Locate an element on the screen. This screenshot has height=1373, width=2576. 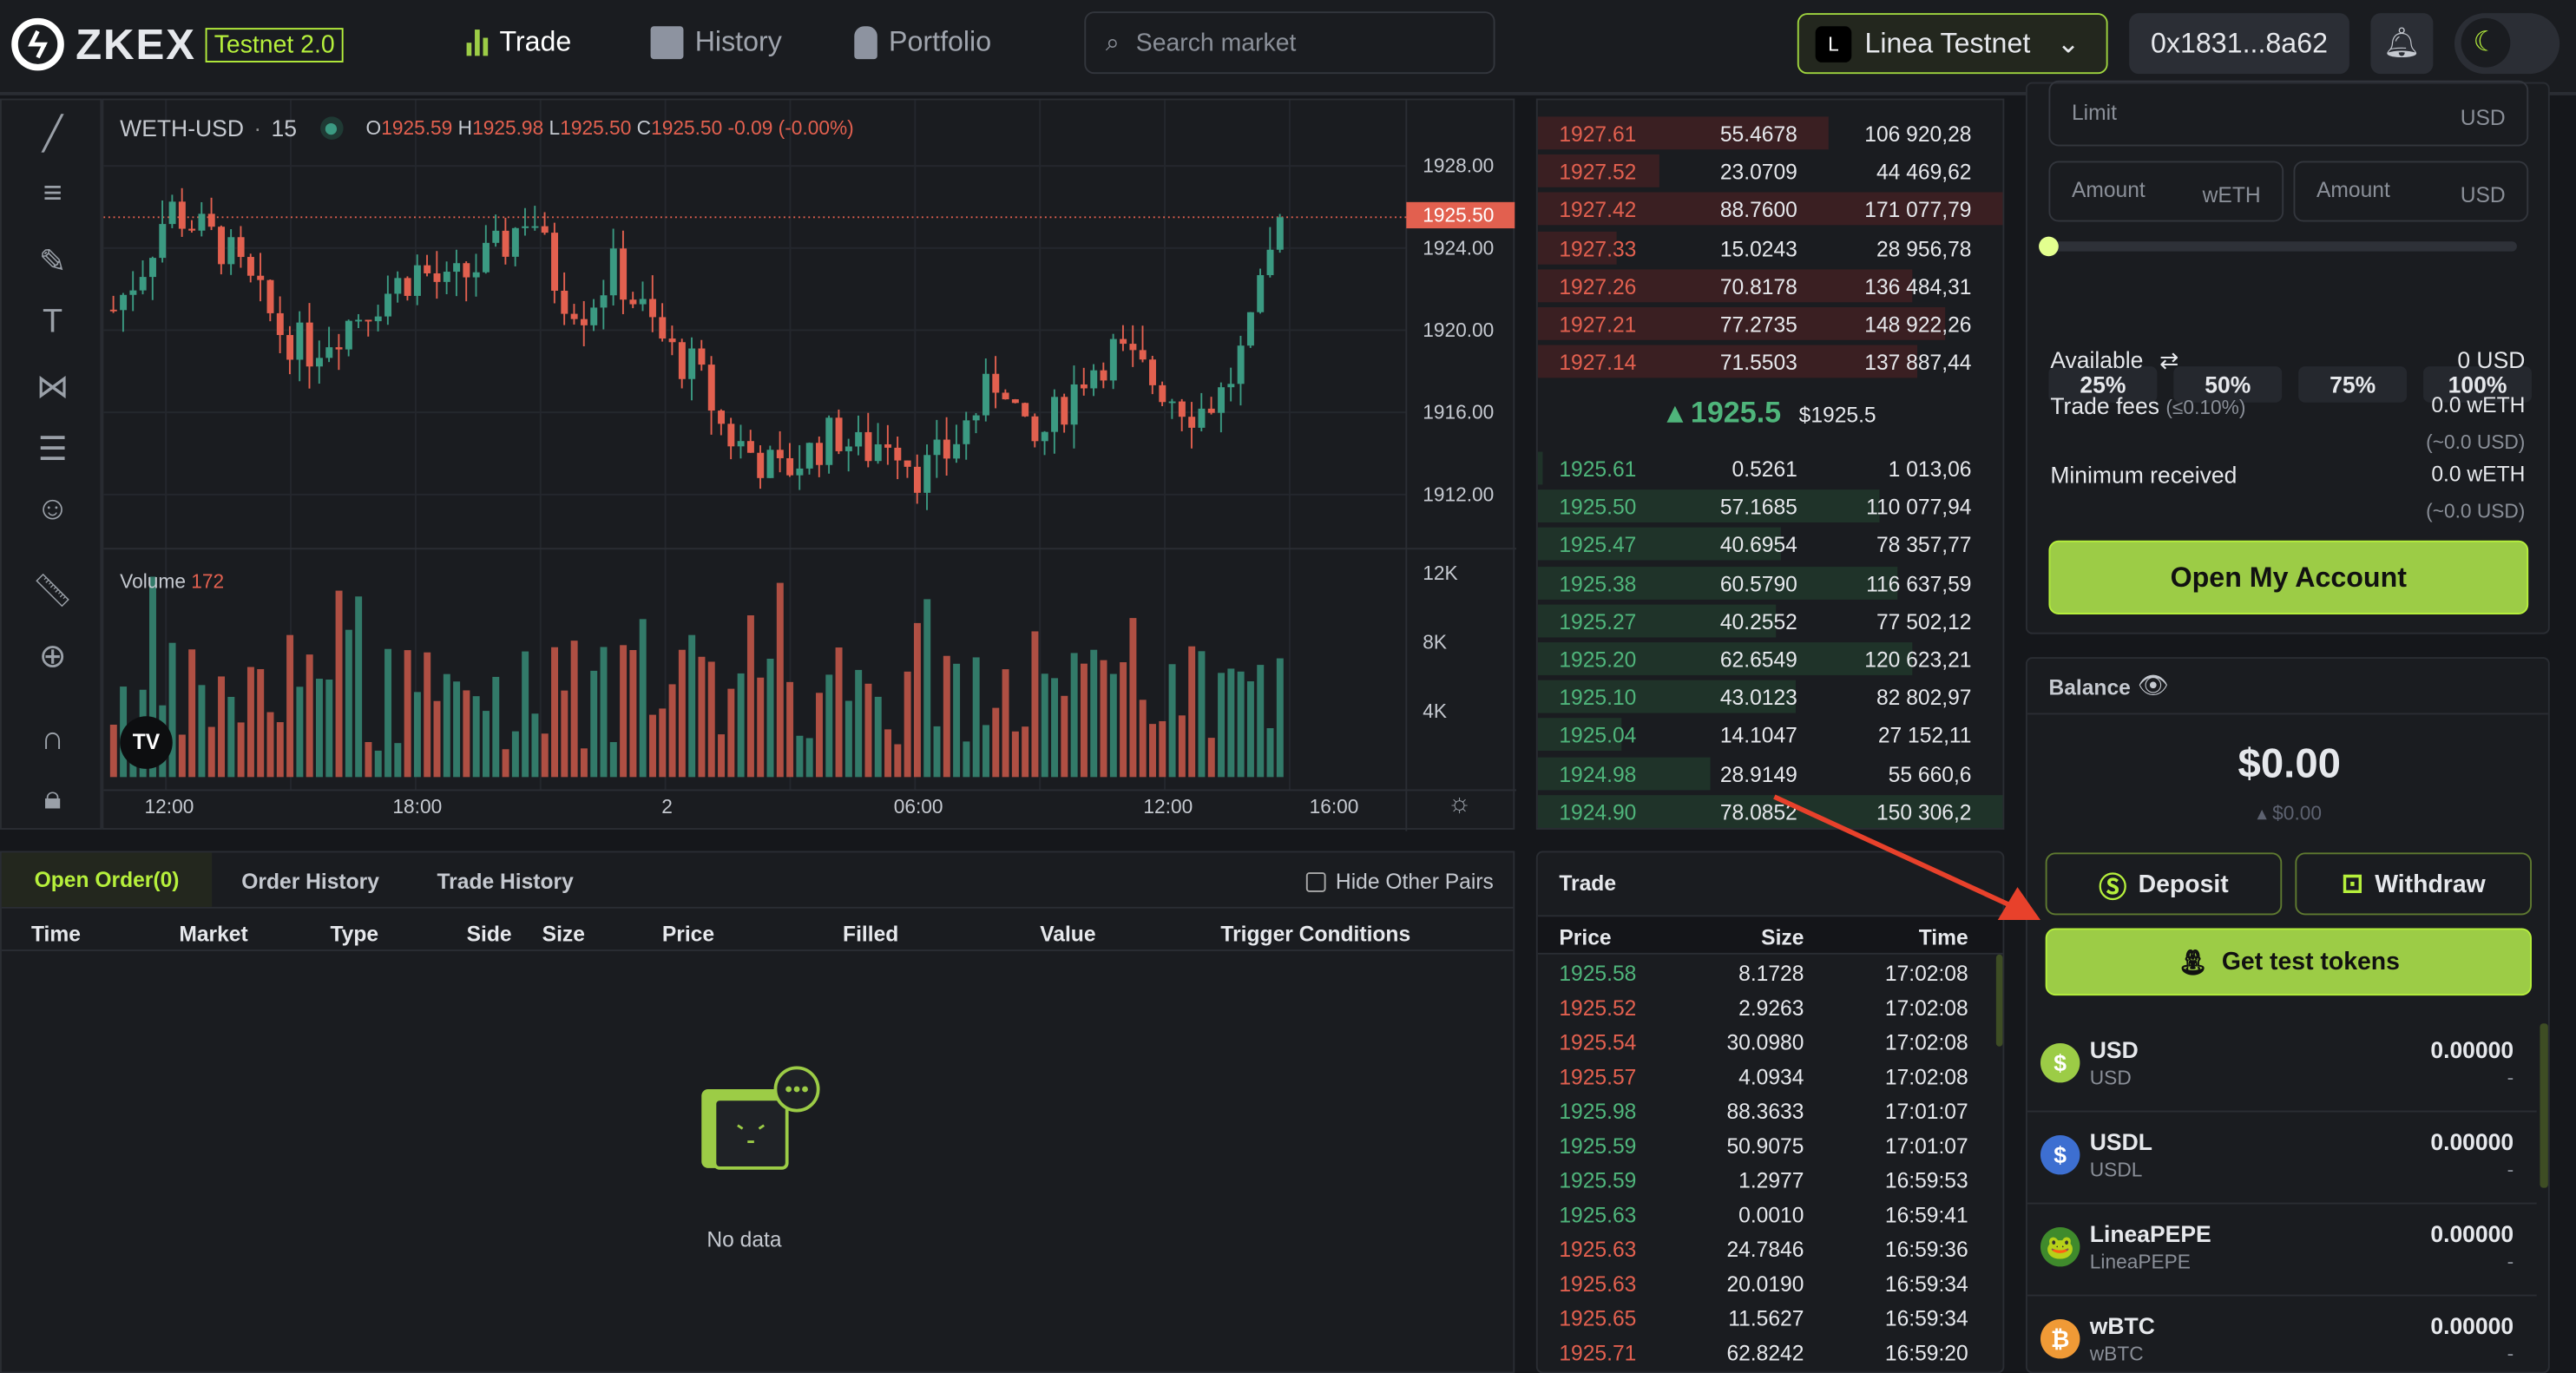
network-selector: L Linea Testnet ⌄ is located at coordinates (1953, 44).